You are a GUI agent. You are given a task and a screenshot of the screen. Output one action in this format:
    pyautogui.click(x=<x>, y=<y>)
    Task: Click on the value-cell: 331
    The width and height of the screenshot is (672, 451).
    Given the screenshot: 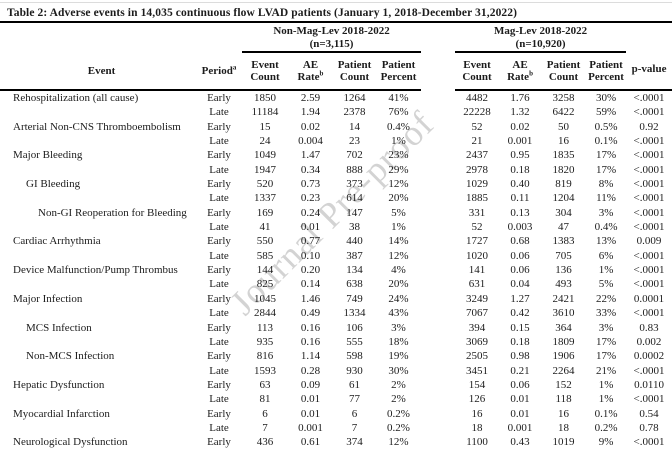 What is the action you would take?
    pyautogui.click(x=477, y=212)
    